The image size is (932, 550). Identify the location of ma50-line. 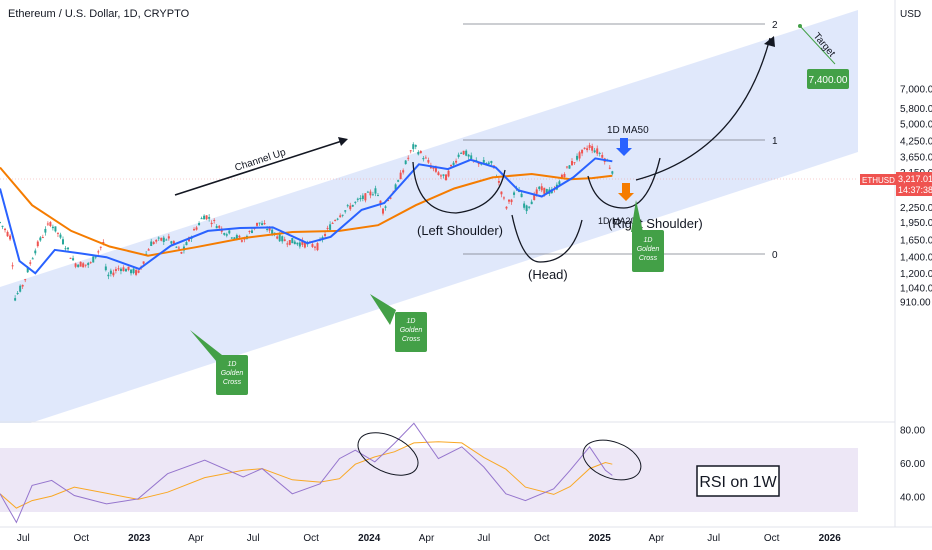
(306, 216).